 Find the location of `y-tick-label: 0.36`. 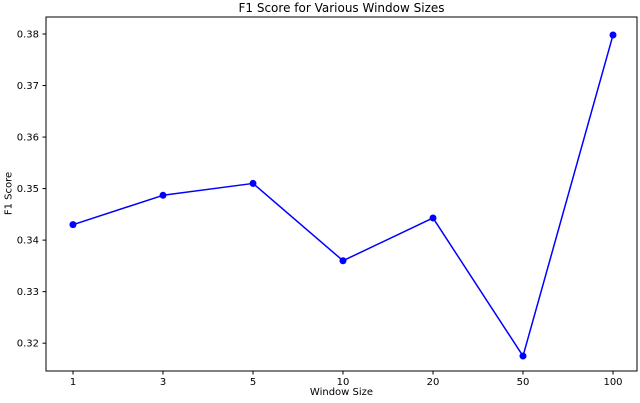

y-tick-label: 0.36 is located at coordinates (28, 138).